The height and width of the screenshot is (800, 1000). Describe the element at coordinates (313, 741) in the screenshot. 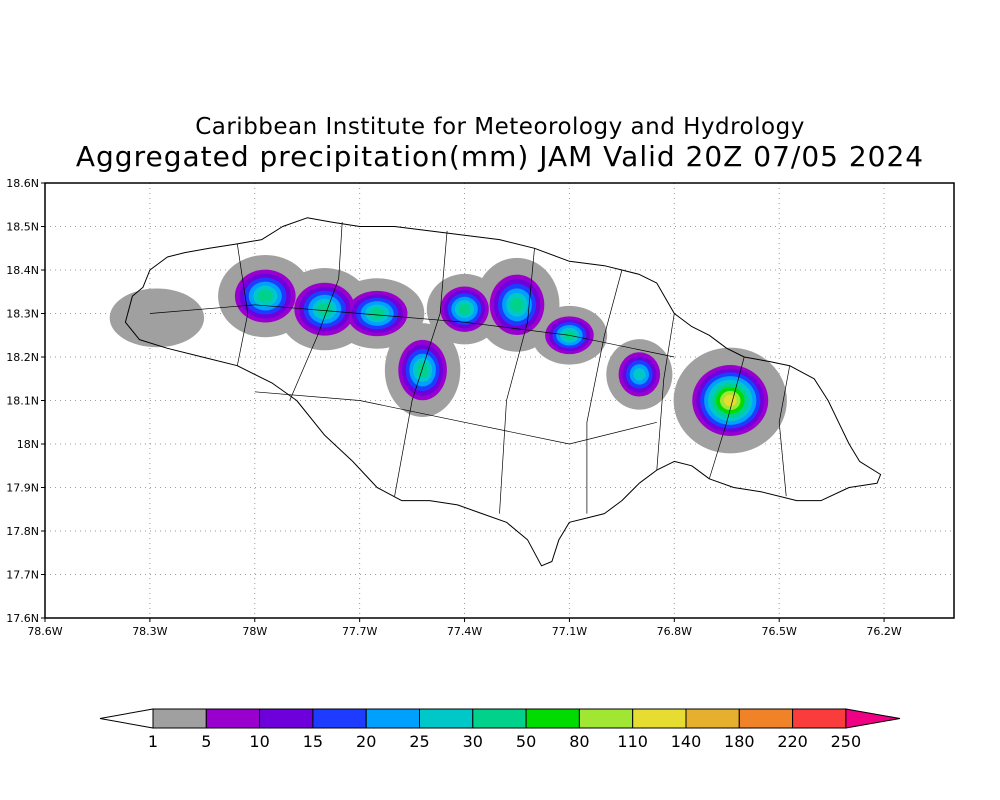

I see `colorbar-label: 15` at that location.